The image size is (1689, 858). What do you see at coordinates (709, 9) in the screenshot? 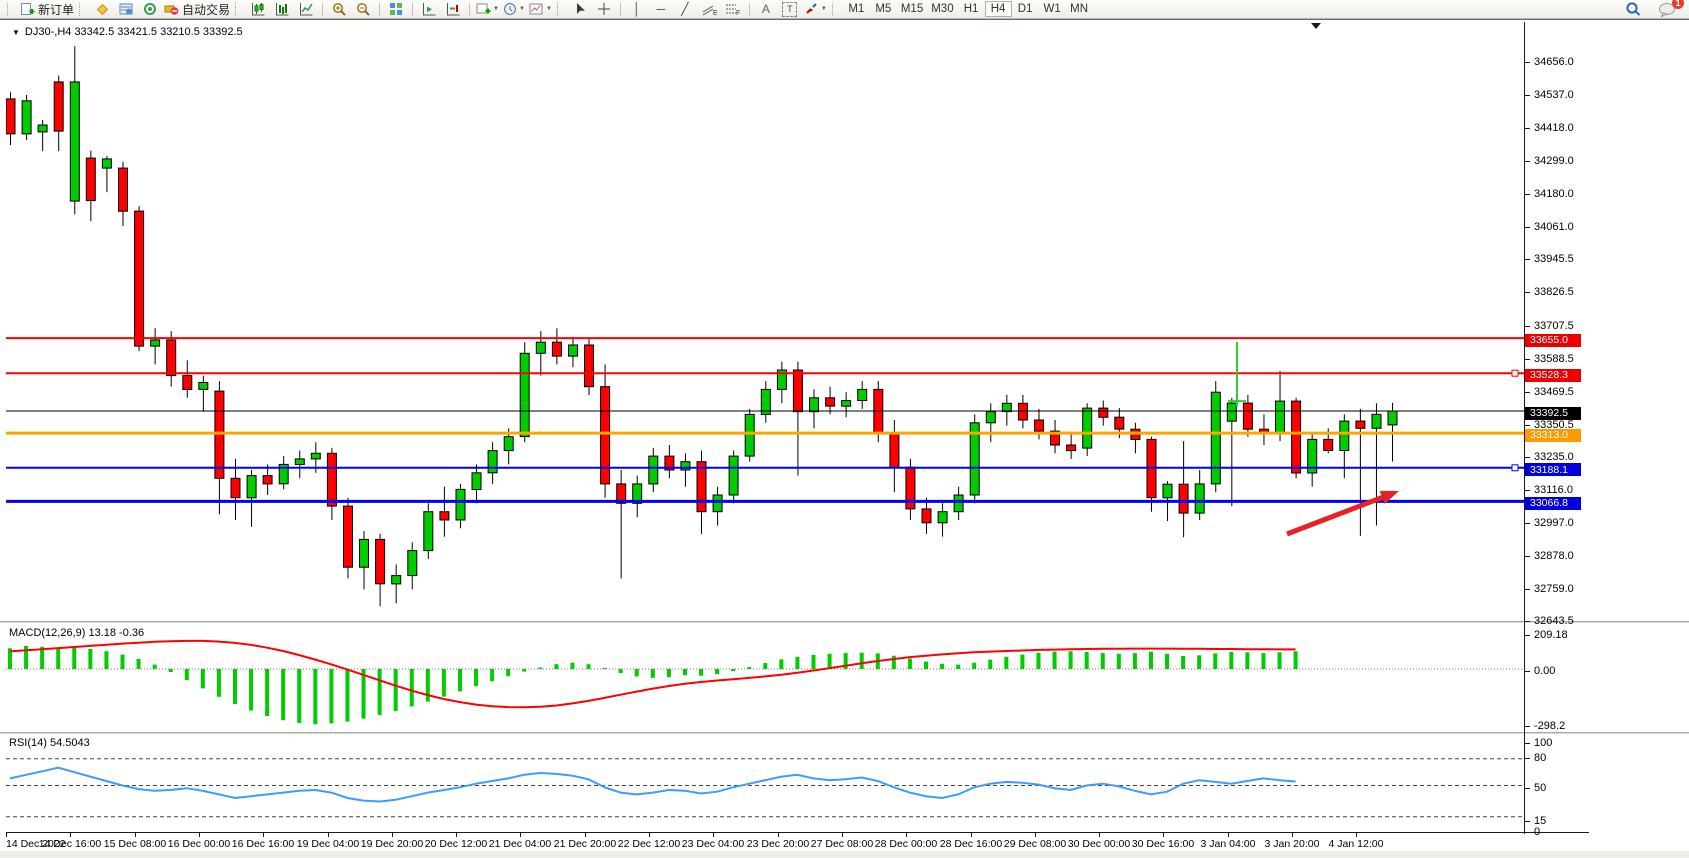
I see `equidistant-channel-icon: E` at bounding box center [709, 9].